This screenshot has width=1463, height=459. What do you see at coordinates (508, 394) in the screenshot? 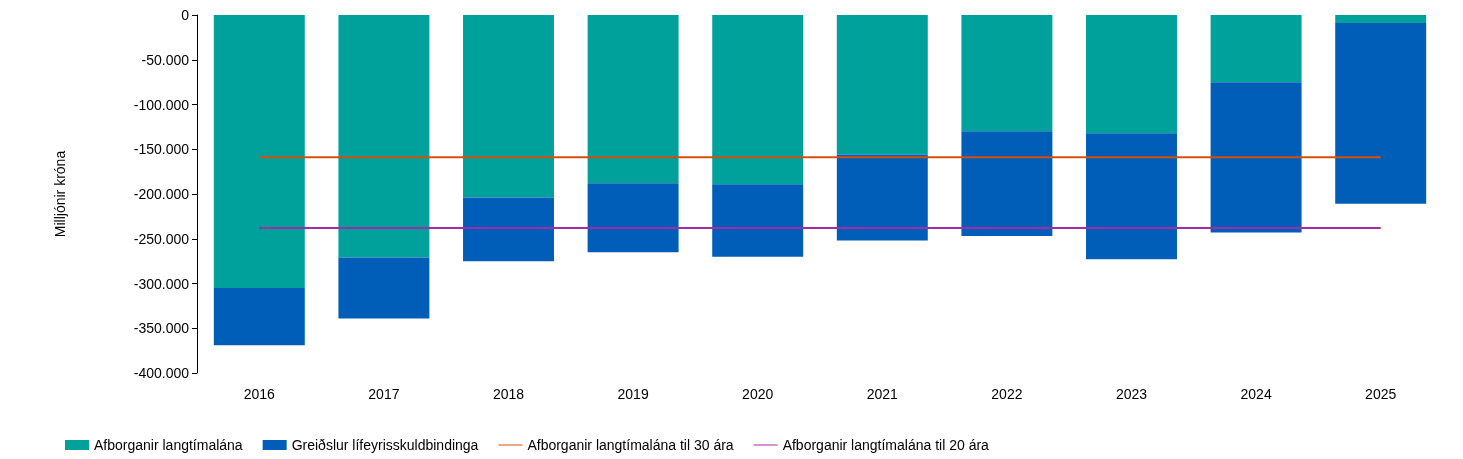
I see `x-tick-label: 2018` at bounding box center [508, 394].